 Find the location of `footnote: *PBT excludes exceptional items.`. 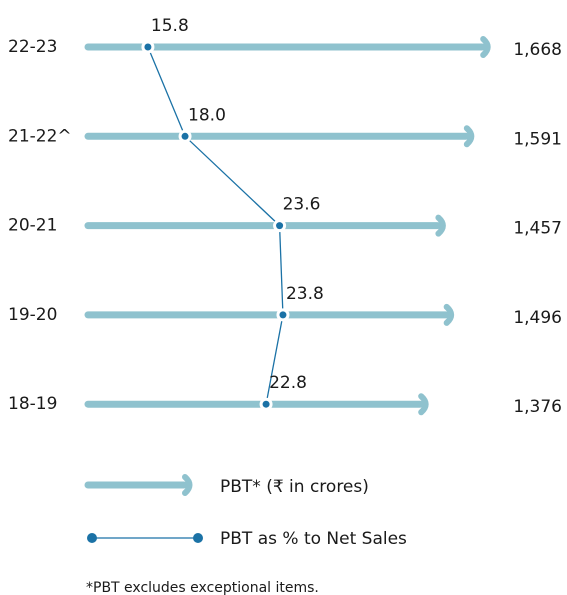

footnote: *PBT excludes exceptional items. is located at coordinates (202, 587).